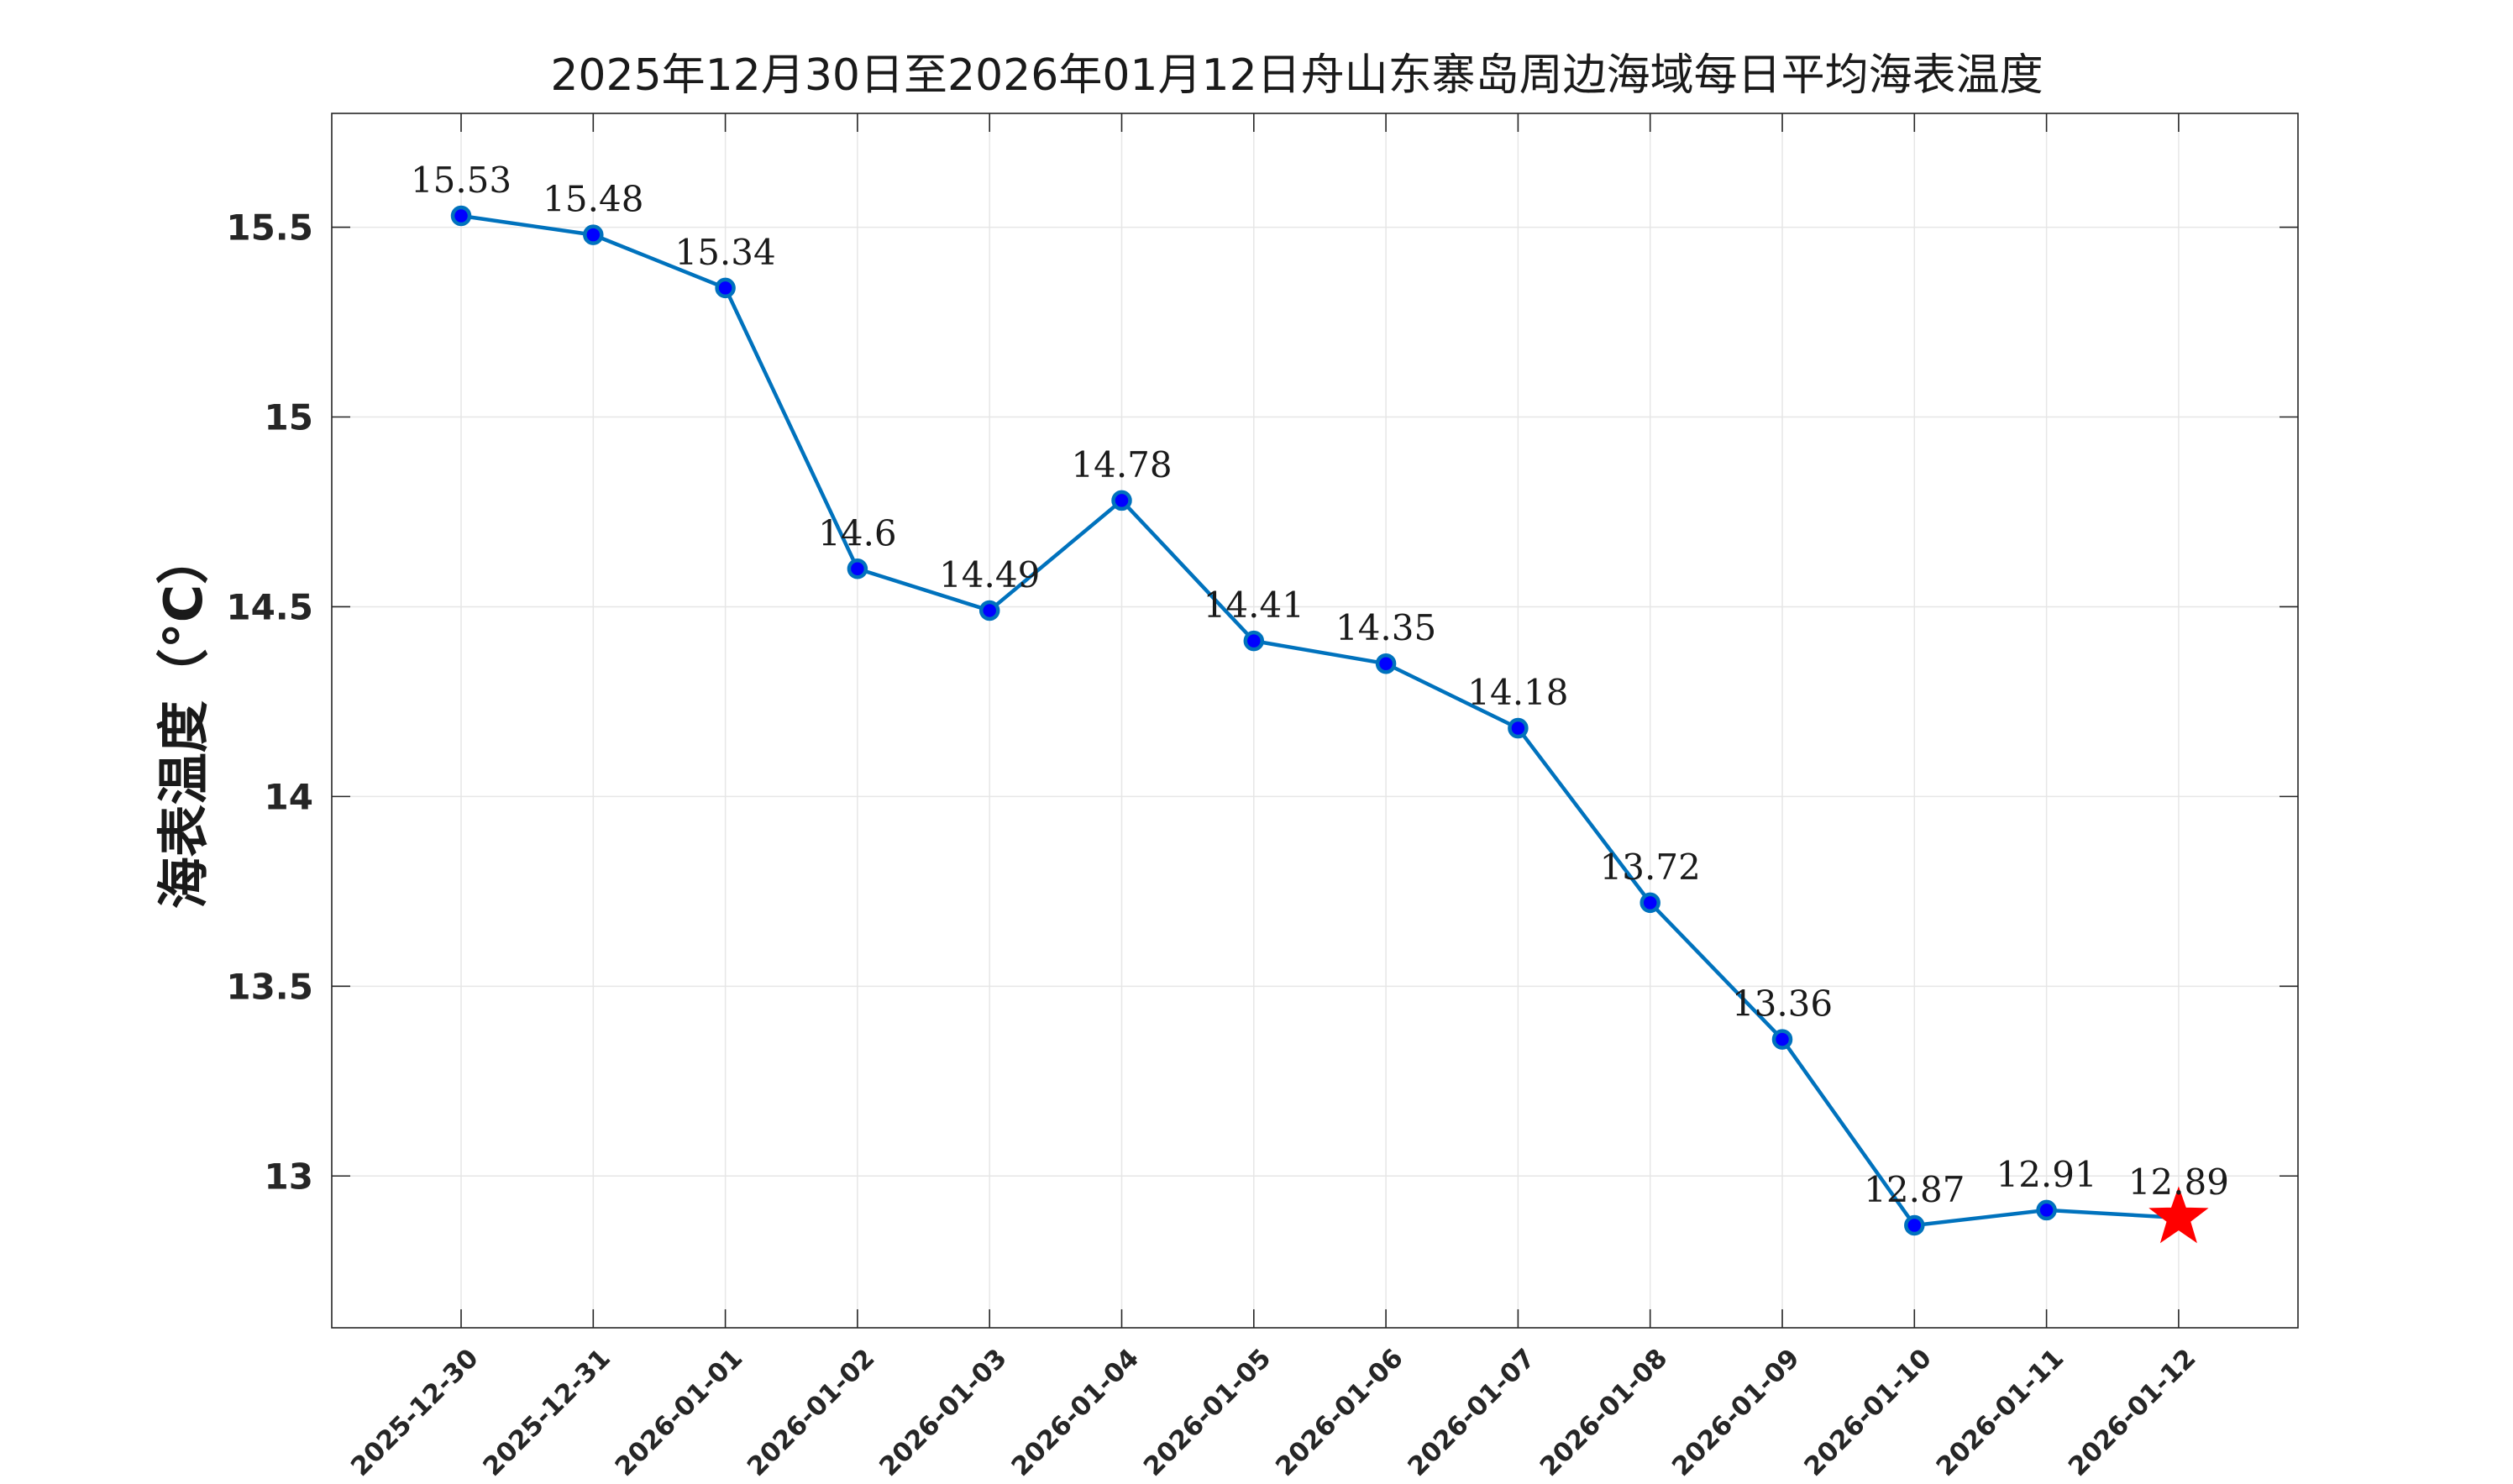 This screenshot has height=1484, width=2513. What do you see at coordinates (2046, 1175) in the screenshot?
I see `data-label: 12.91` at bounding box center [2046, 1175].